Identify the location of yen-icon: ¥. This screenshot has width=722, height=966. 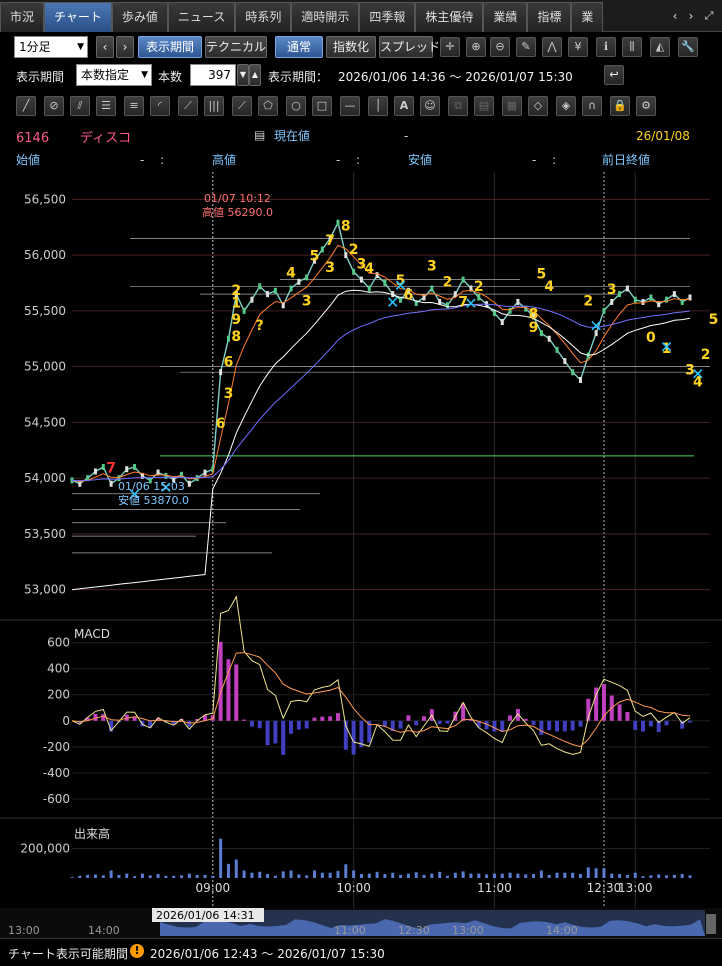
(578, 47).